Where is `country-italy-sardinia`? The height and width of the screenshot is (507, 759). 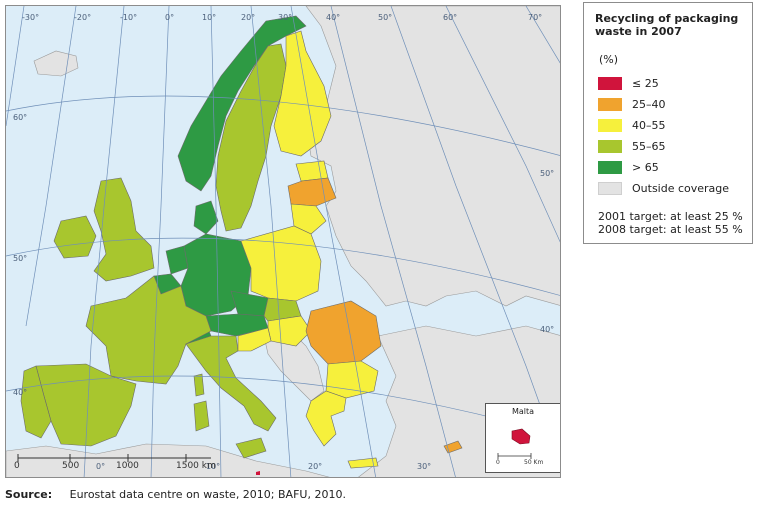 country-italy-sardinia is located at coordinates (201, 416).